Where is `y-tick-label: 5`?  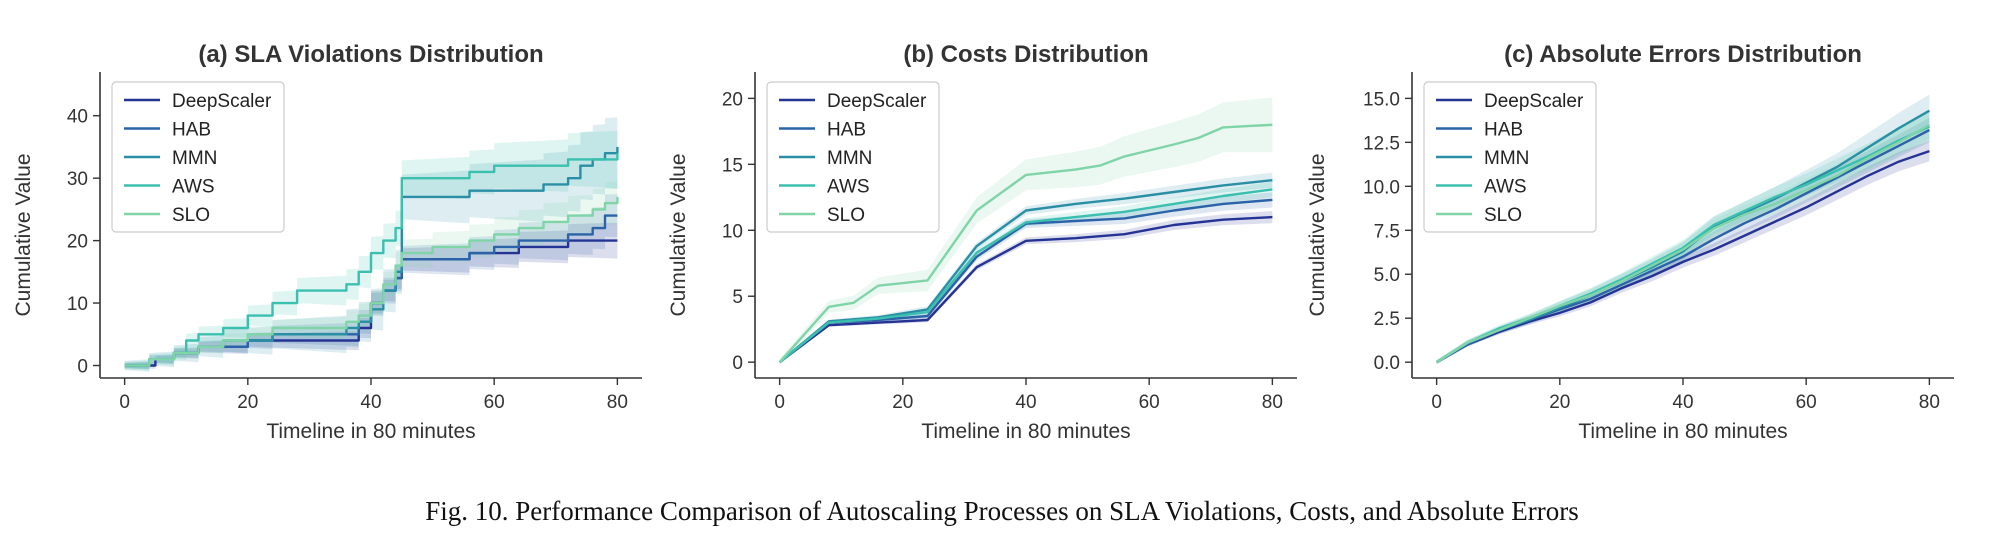
y-tick-label: 5 is located at coordinates (737, 297).